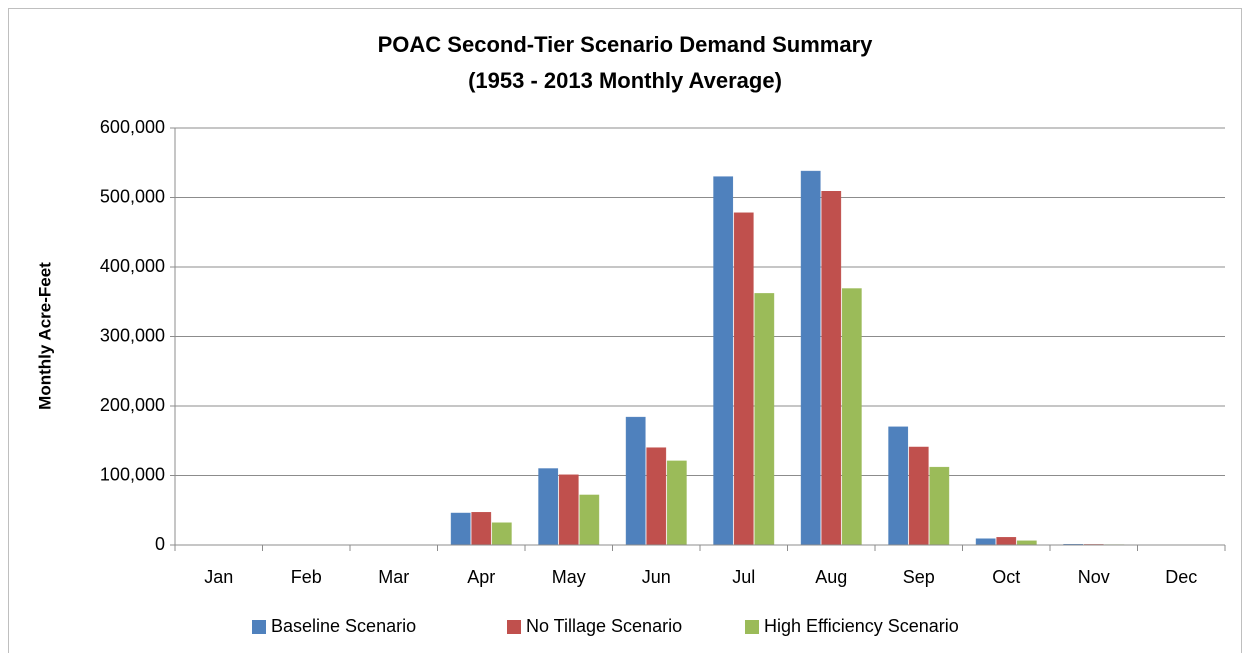 Image resolution: width=1250 pixels, height=653 pixels. I want to click on x-tick-label: Sep, so click(919, 577).